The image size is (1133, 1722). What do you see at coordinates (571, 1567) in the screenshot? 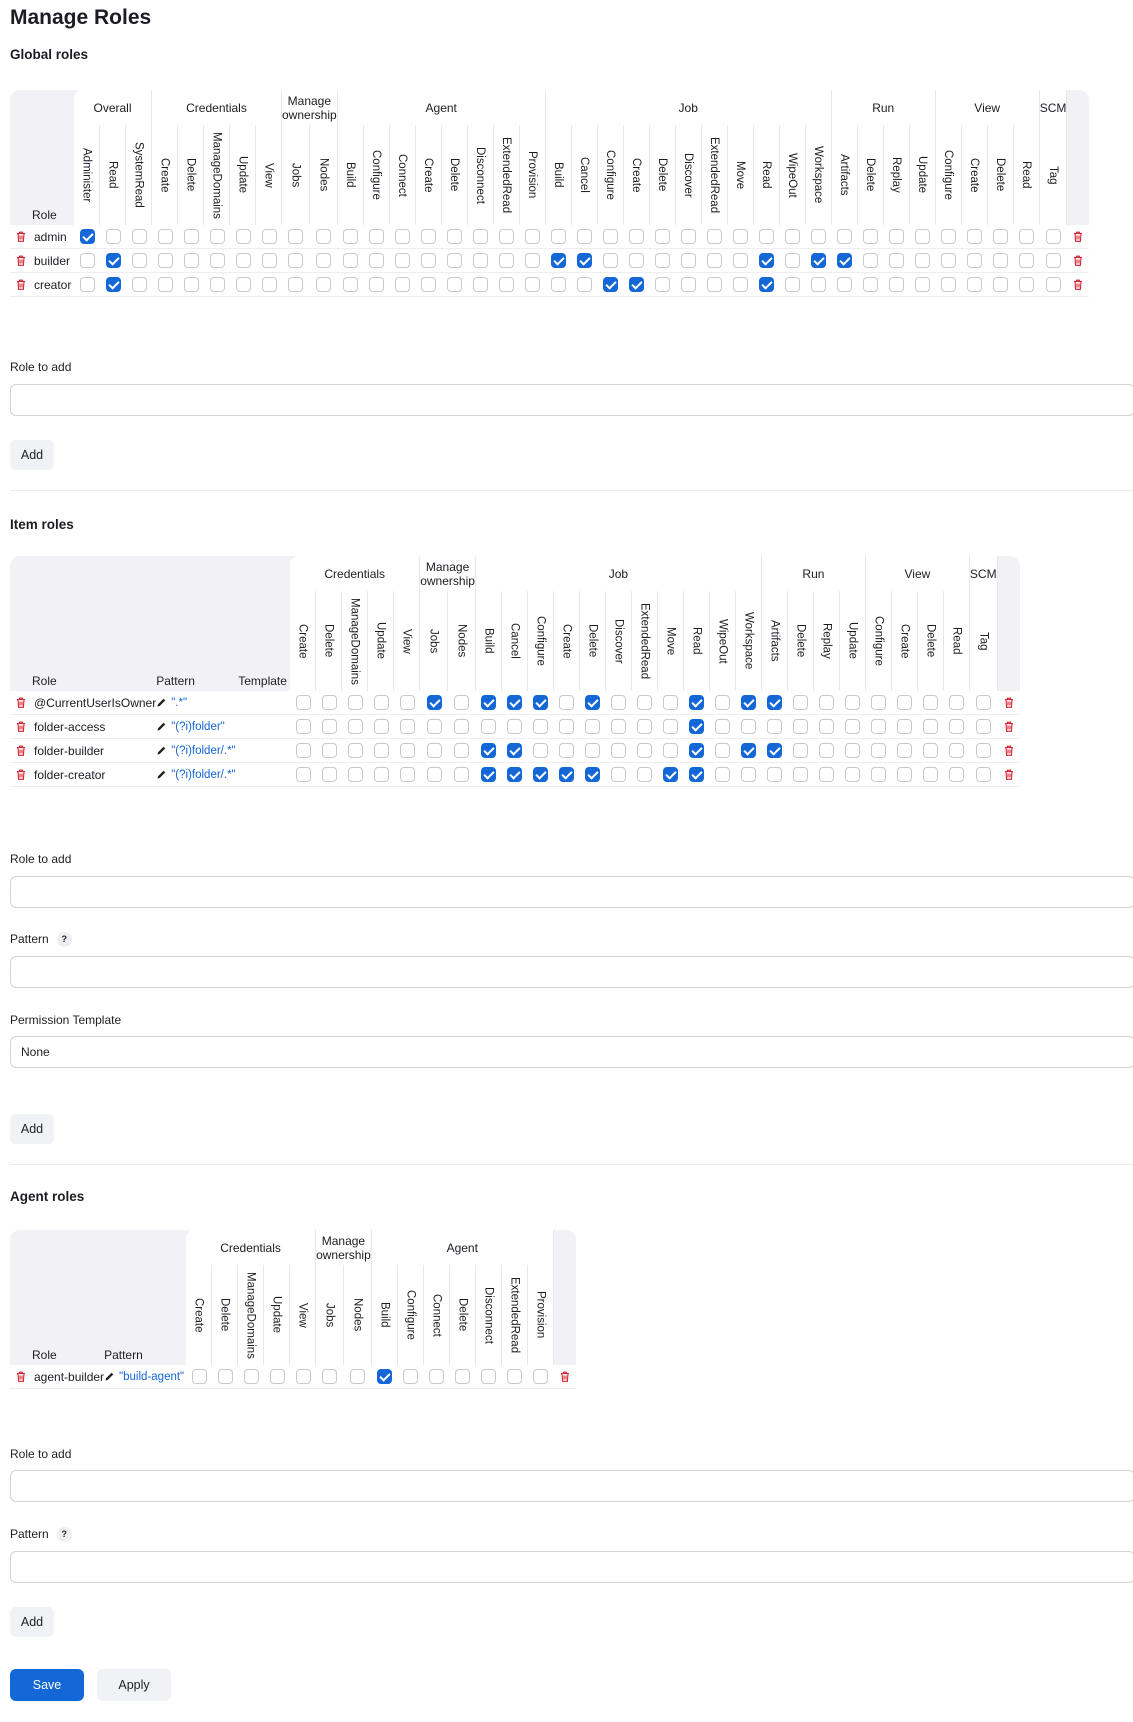
I see `agent-pattern-input` at bounding box center [571, 1567].